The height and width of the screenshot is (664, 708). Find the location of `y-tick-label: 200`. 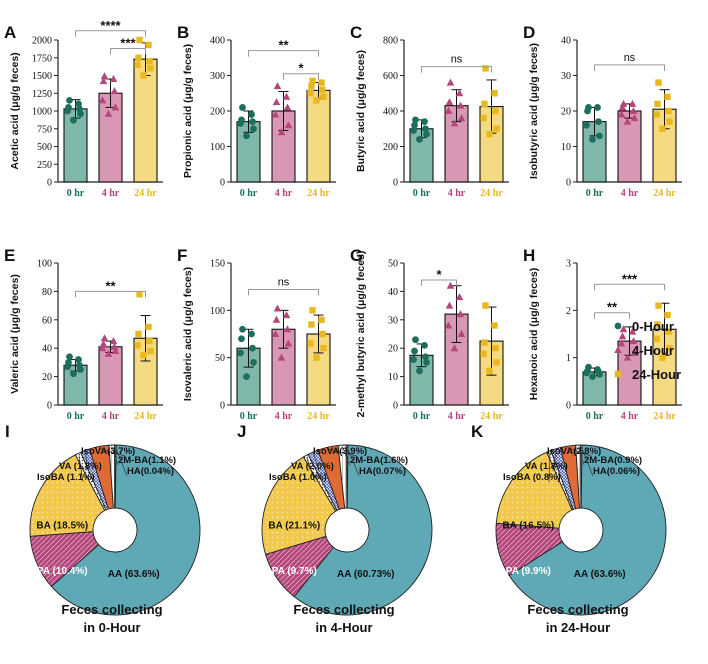

y-tick-label: 200 is located at coordinates (217, 112).